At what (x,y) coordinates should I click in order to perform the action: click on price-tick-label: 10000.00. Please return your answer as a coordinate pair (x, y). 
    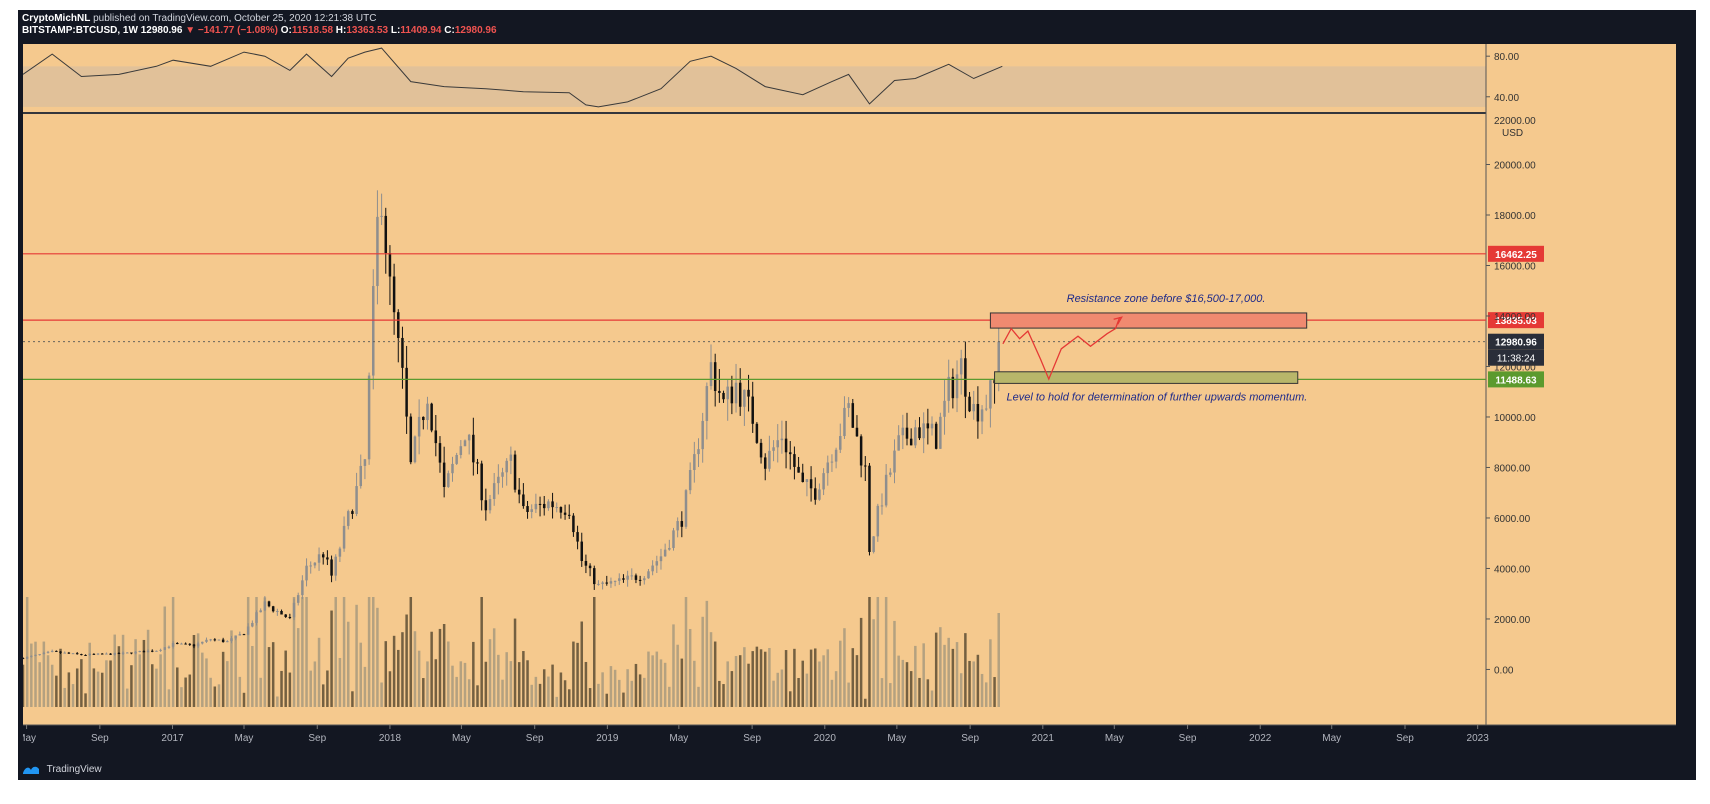
    Looking at the image, I should click on (1515, 418).